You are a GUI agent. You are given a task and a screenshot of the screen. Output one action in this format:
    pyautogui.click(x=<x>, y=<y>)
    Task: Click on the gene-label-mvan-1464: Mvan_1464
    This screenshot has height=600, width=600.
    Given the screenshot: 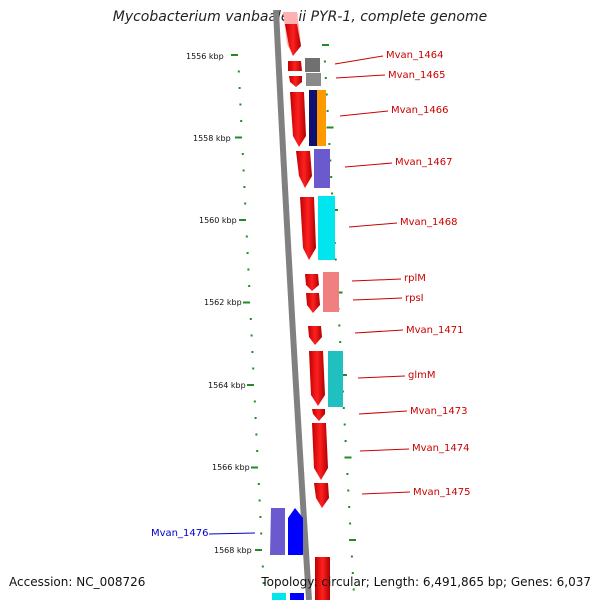 What is the action you would take?
    pyautogui.click(x=414, y=55)
    